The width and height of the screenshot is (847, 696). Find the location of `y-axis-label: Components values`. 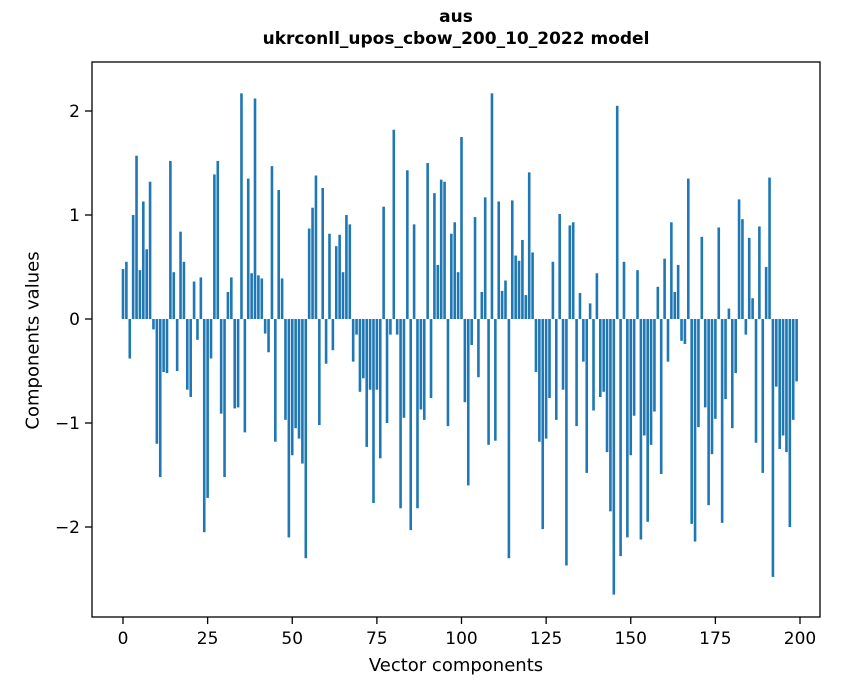

y-axis-label: Components values is located at coordinates (33, 340).